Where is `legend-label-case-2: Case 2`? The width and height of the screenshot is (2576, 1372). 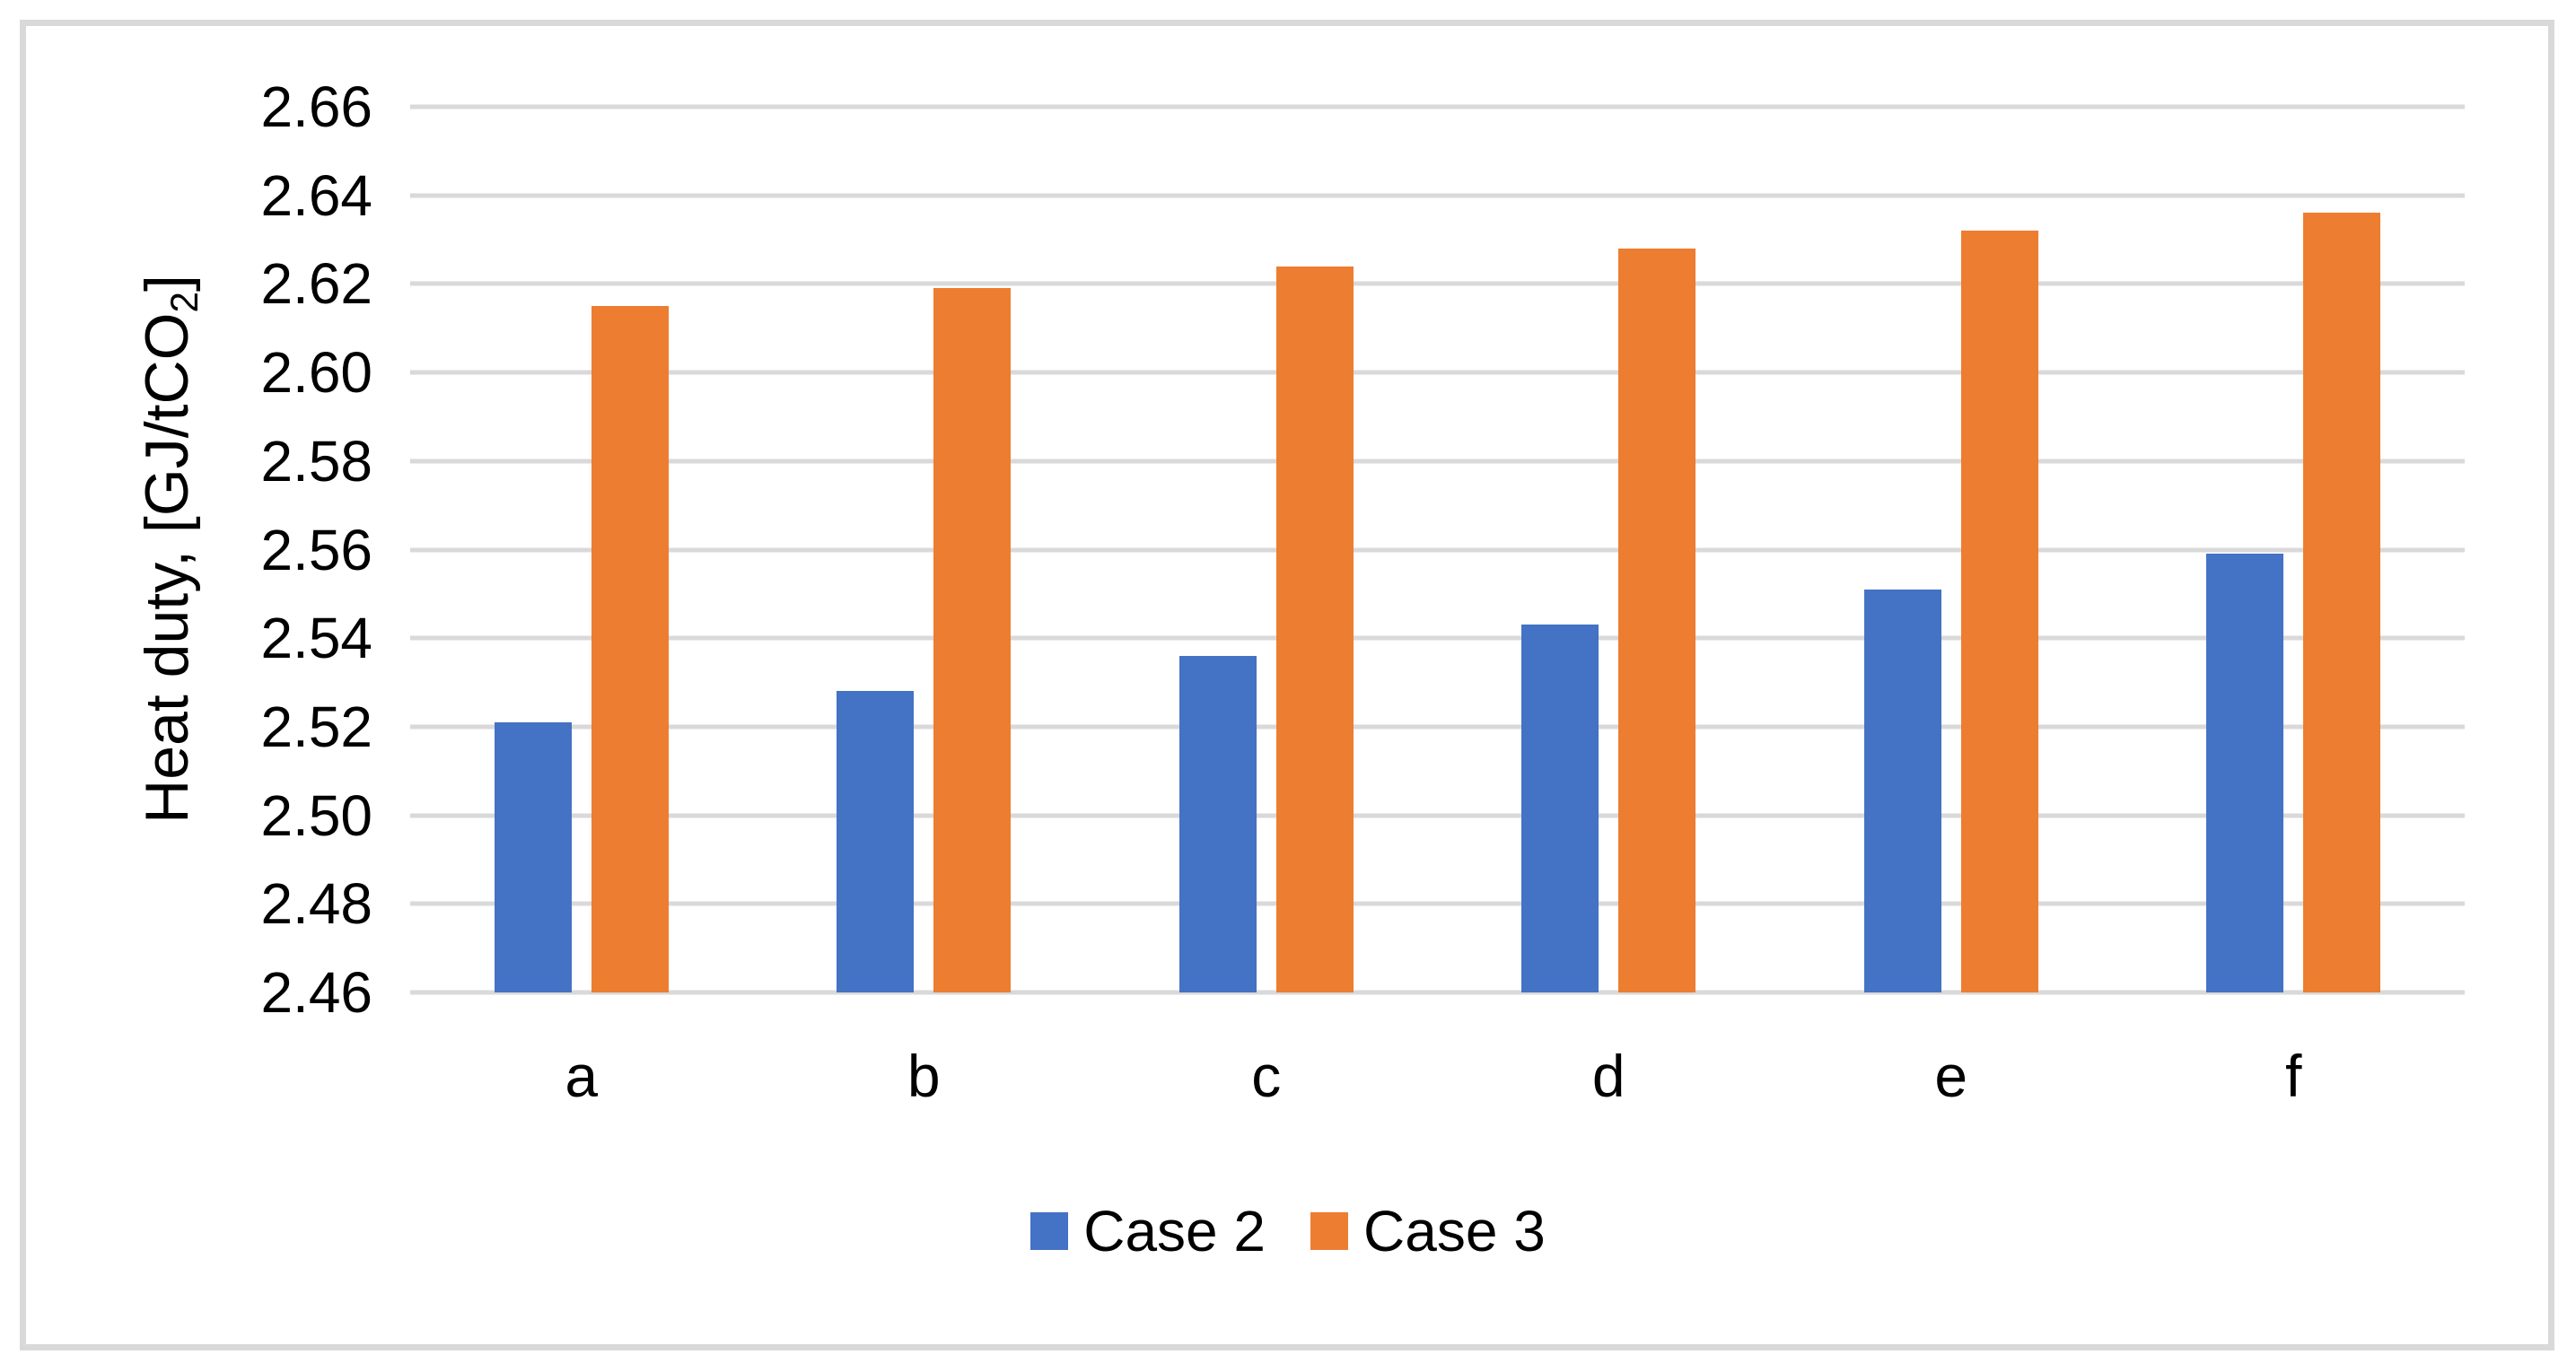
legend-label-case-2: Case 2 is located at coordinates (1174, 1231).